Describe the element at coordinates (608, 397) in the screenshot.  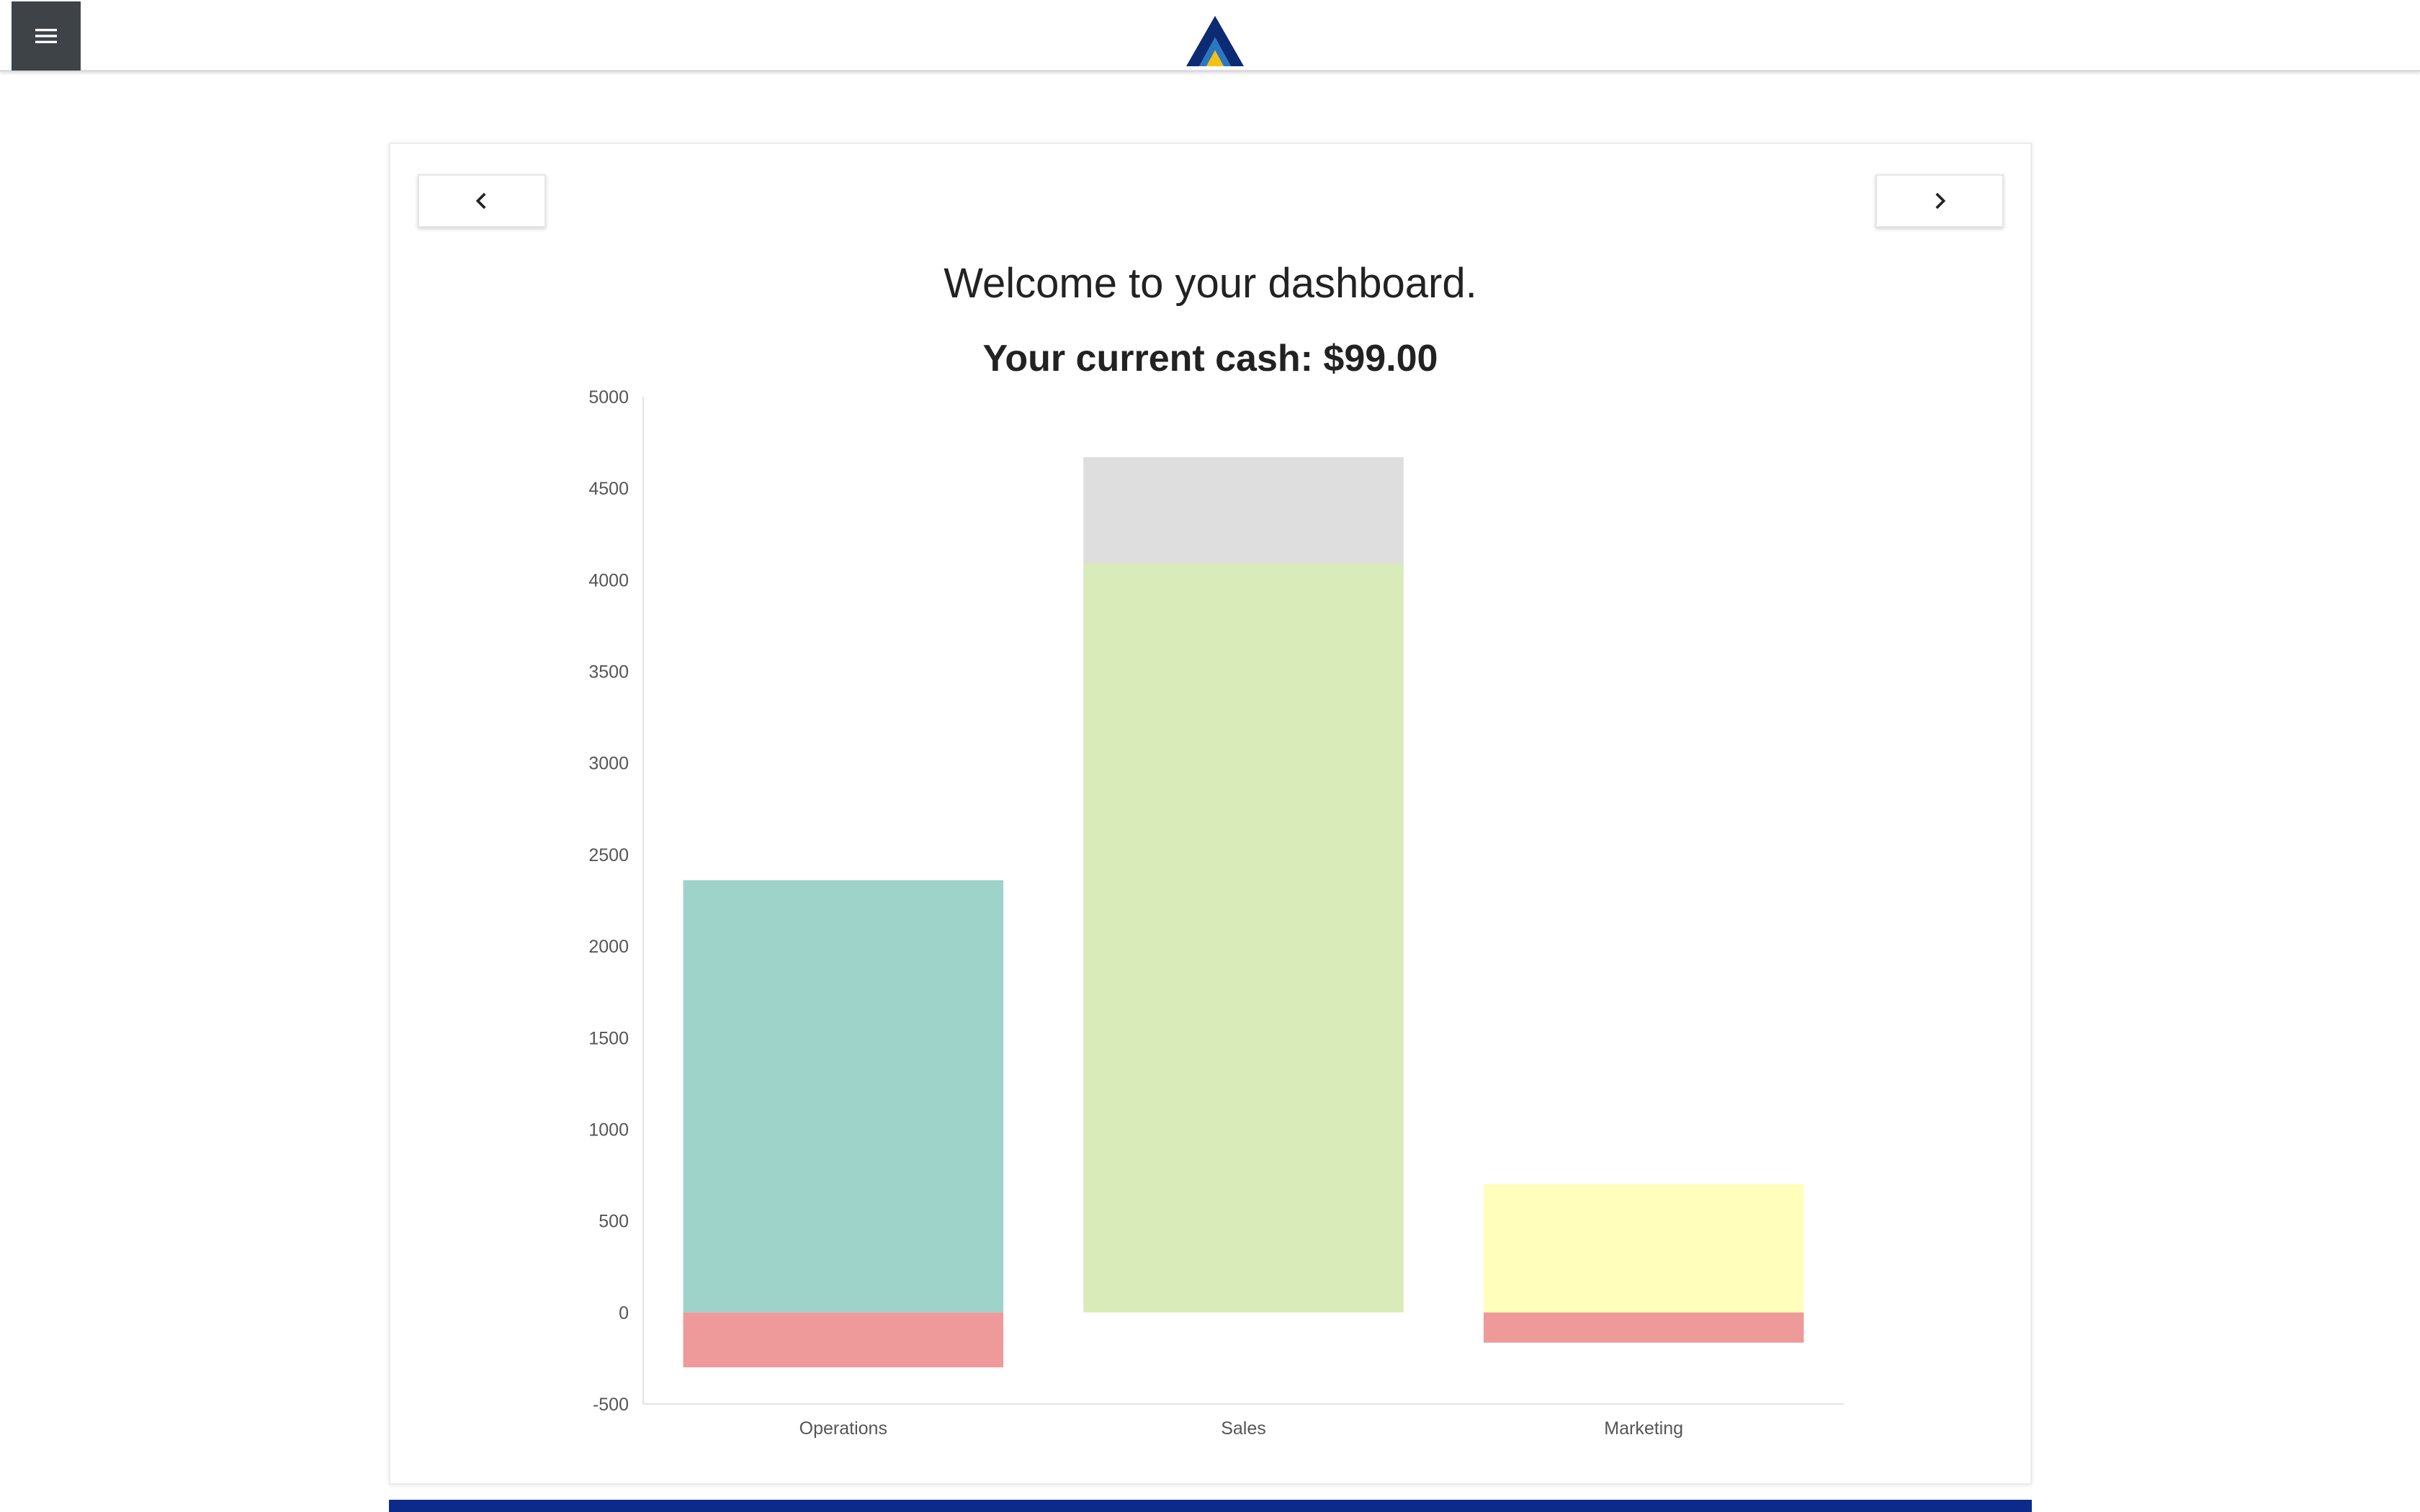
I see `y-tick-label: 5000` at that location.